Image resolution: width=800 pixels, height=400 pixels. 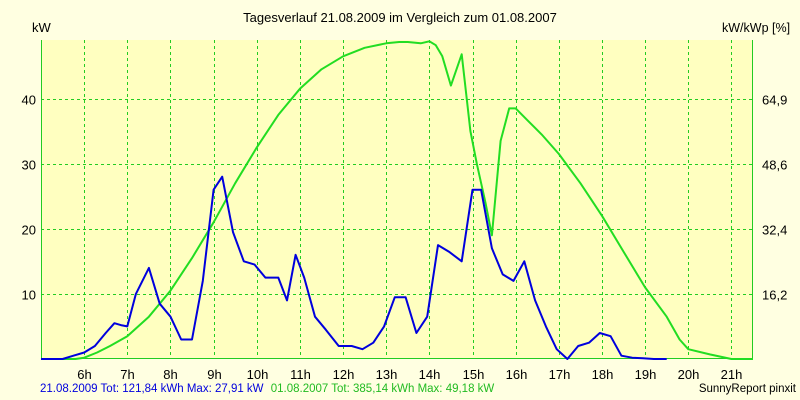 What do you see at coordinates (560, 374) in the screenshot?
I see `x-tick-label: 17h` at bounding box center [560, 374].